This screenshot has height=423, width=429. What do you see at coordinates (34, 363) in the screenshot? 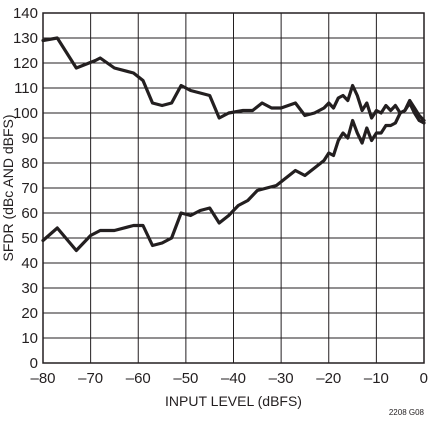
I see `y-tick-label: 0` at bounding box center [34, 363].